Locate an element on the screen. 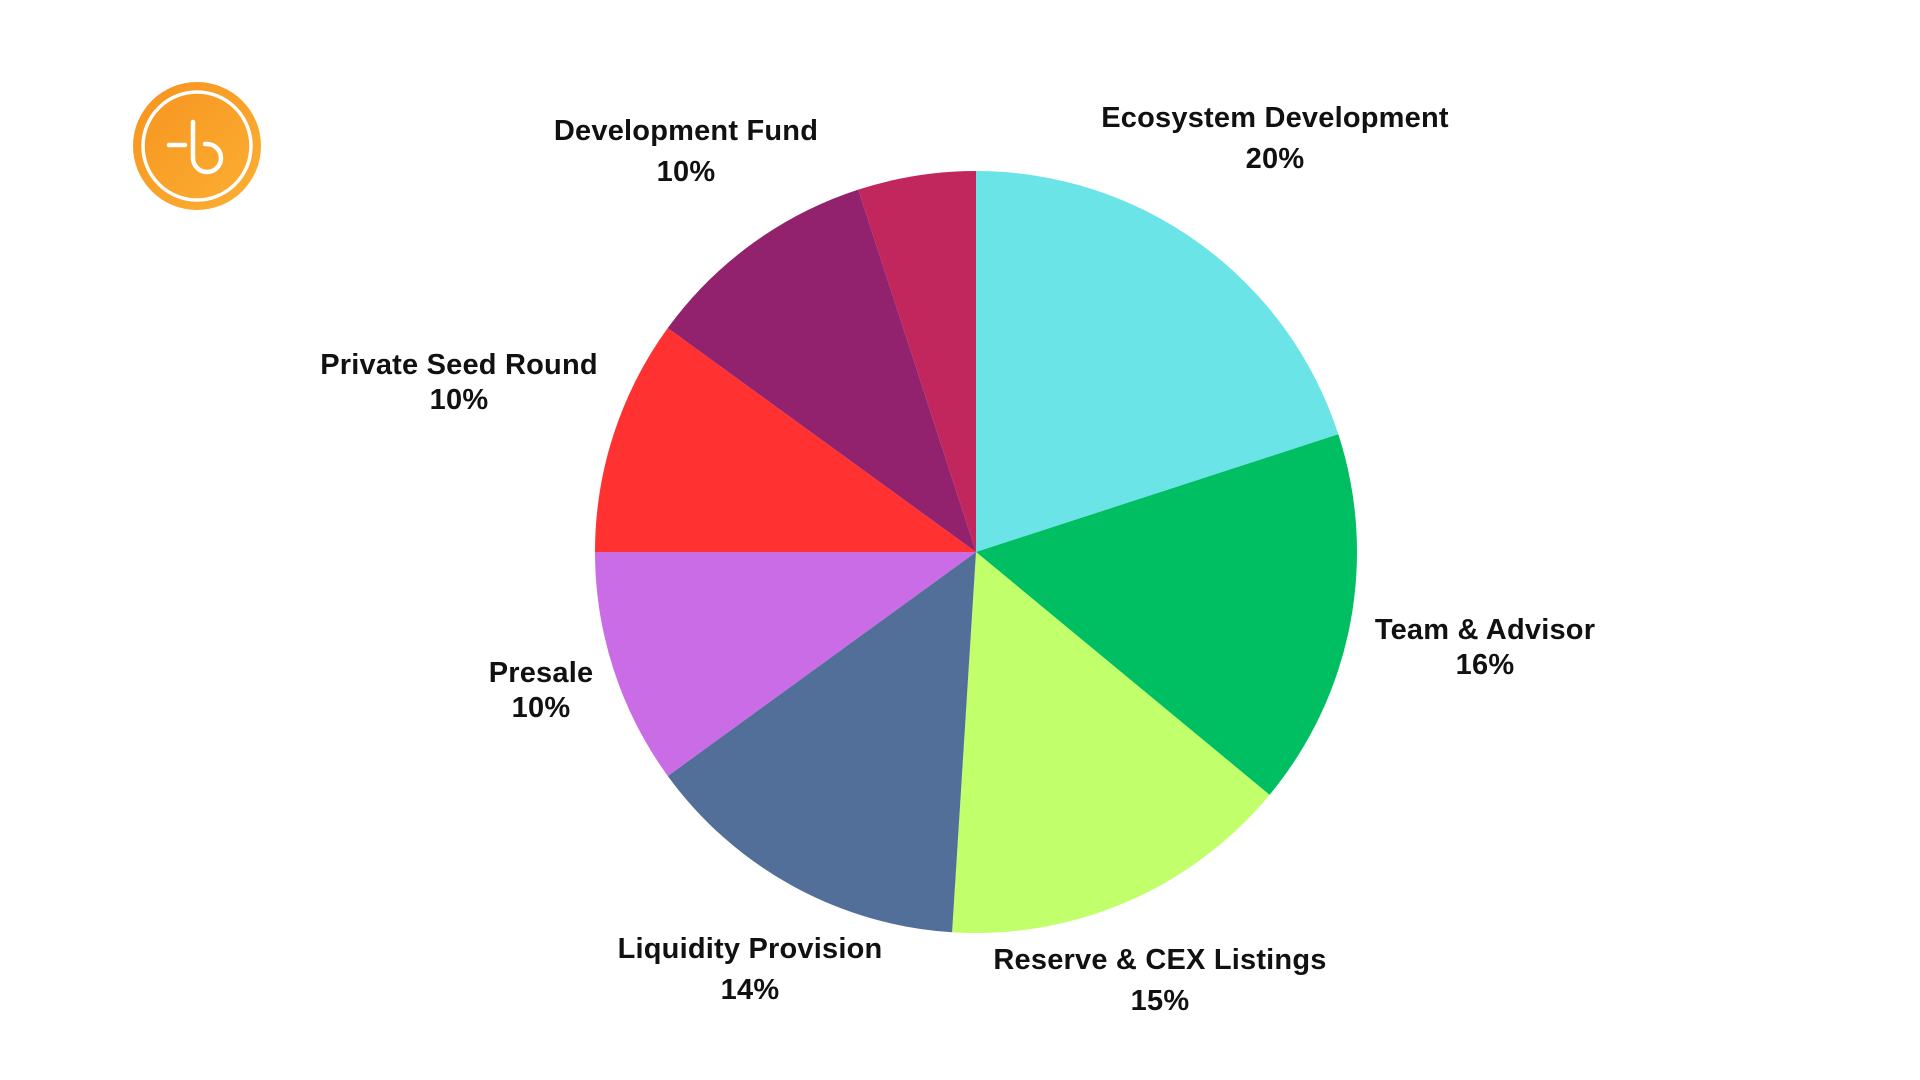 The width and height of the screenshot is (1920, 1080). label-name: Liquidity Provision is located at coordinates (750, 949).